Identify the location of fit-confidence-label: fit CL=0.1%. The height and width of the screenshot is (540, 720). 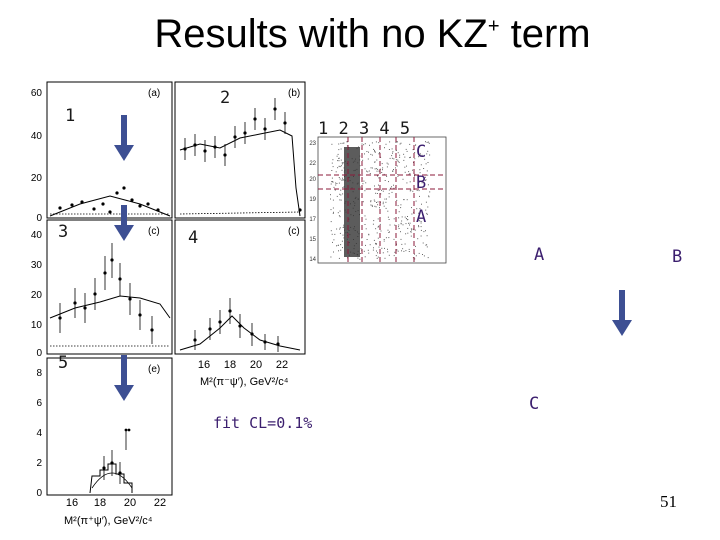
(263, 423).